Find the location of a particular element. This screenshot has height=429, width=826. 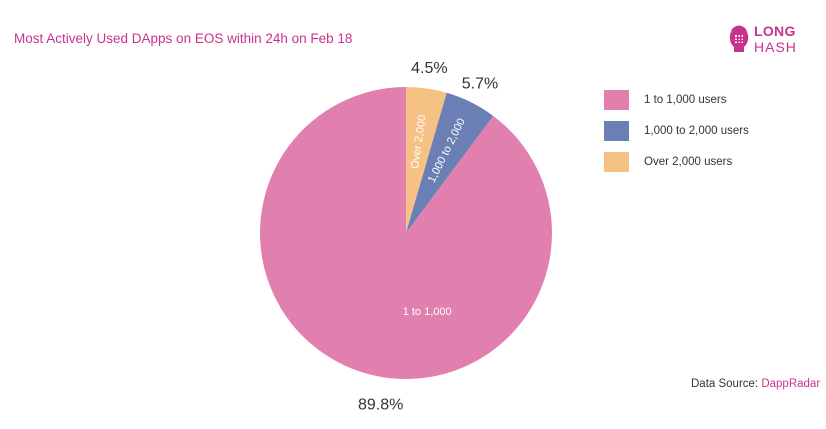

data-source: Data Source: DappRadar is located at coordinates (755, 384).